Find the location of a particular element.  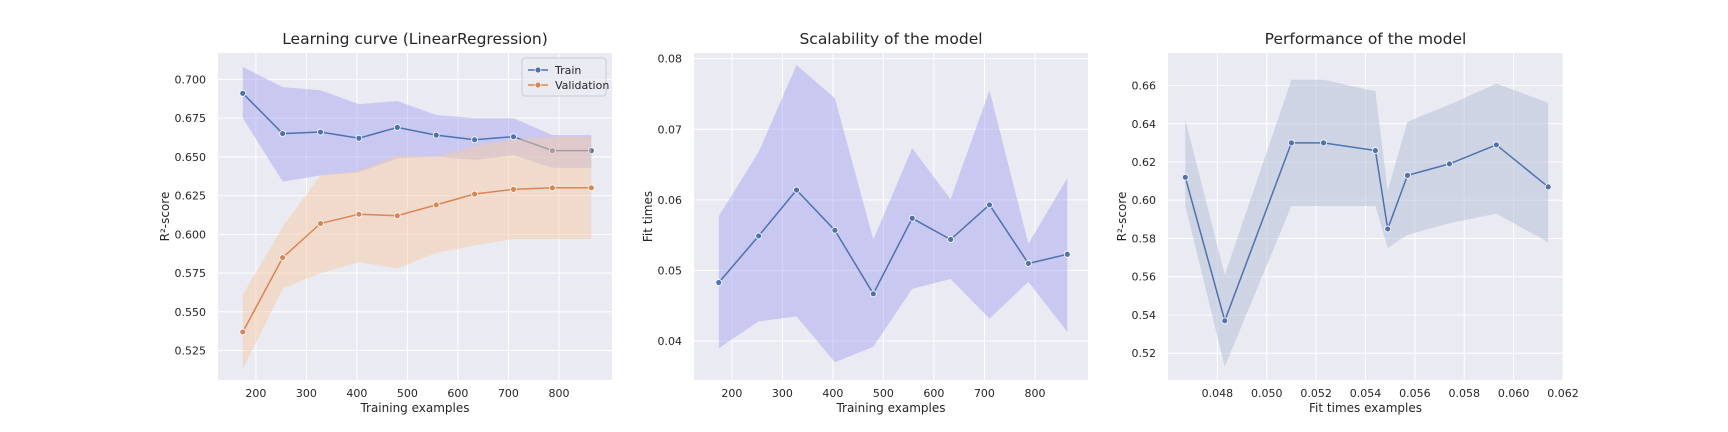

x-axis-label: Fit times examples is located at coordinates (1365, 408).